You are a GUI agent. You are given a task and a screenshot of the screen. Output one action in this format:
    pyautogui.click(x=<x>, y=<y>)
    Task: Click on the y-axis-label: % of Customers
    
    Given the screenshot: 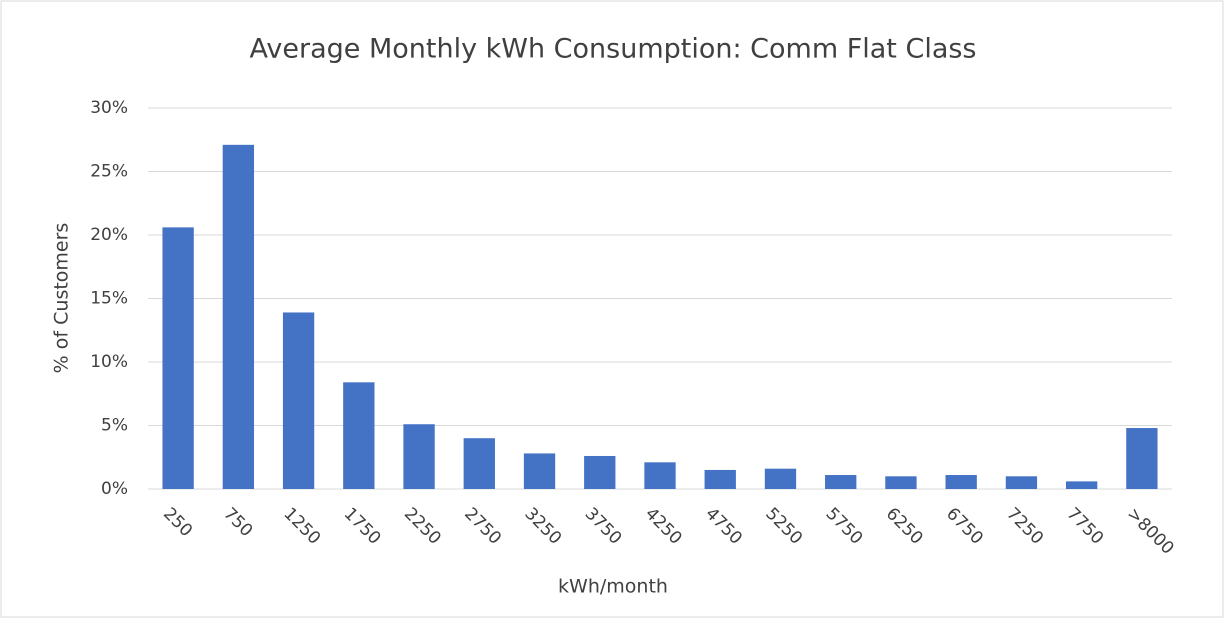 What is the action you would take?
    pyautogui.click(x=62, y=298)
    